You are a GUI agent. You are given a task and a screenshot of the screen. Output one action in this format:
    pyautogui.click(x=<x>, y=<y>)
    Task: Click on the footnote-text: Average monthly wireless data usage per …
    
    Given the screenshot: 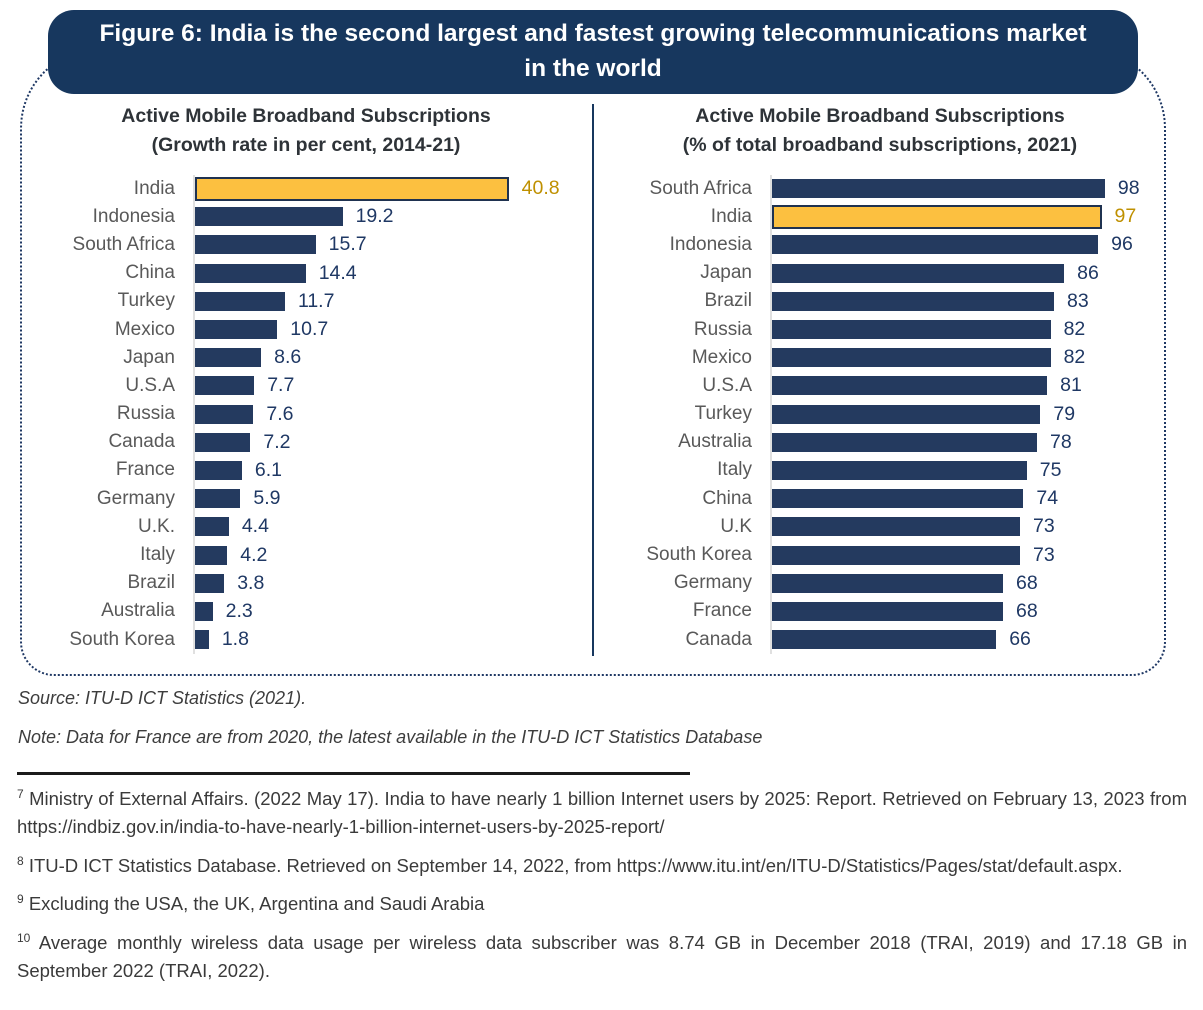 What is the action you would take?
    pyautogui.click(x=602, y=956)
    